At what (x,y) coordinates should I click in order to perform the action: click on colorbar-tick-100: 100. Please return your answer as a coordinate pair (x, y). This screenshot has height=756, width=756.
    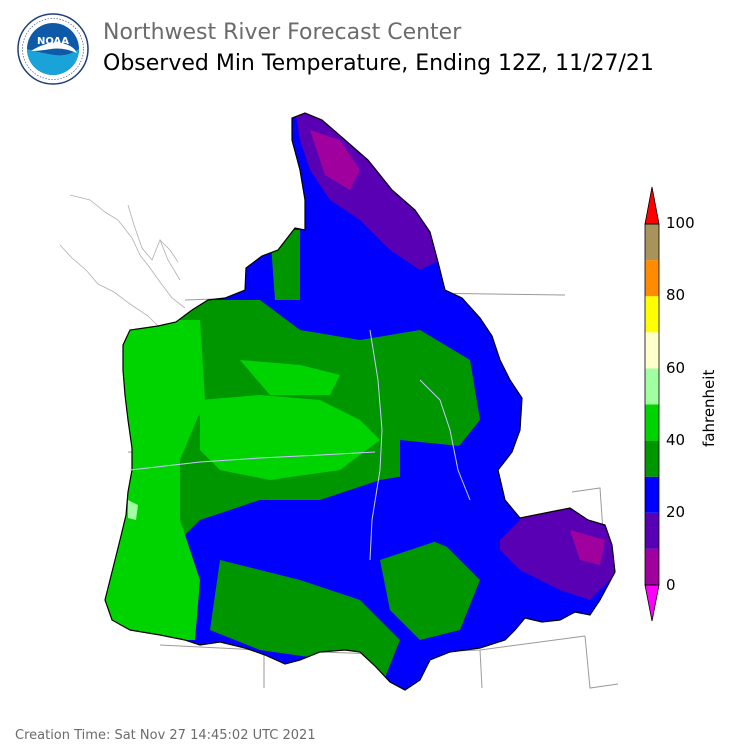
    Looking at the image, I should click on (680, 223).